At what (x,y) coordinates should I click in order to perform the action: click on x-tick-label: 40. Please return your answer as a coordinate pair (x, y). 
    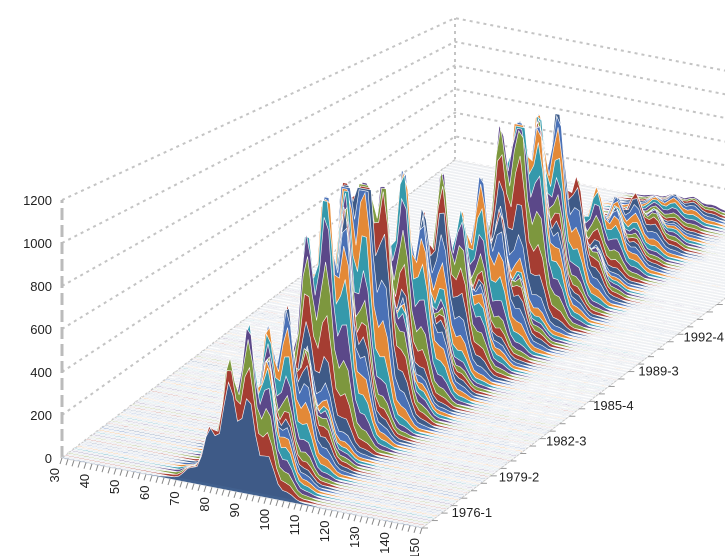
    Looking at the image, I should click on (84, 481).